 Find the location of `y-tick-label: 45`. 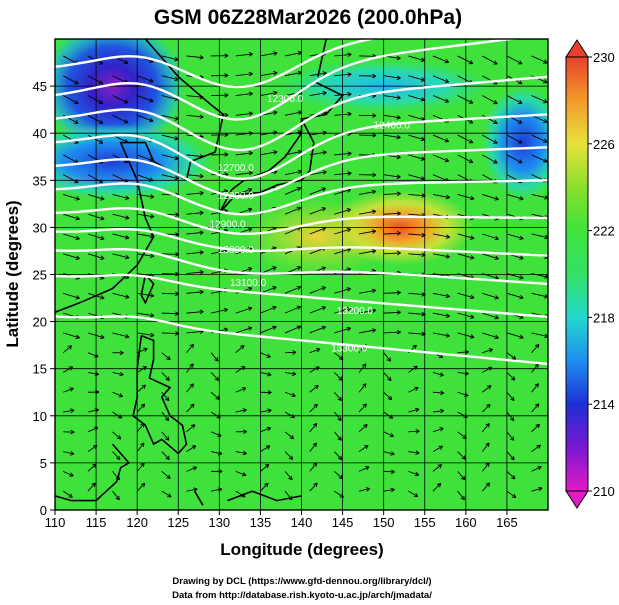

y-tick-label: 45 is located at coordinates (40, 86).